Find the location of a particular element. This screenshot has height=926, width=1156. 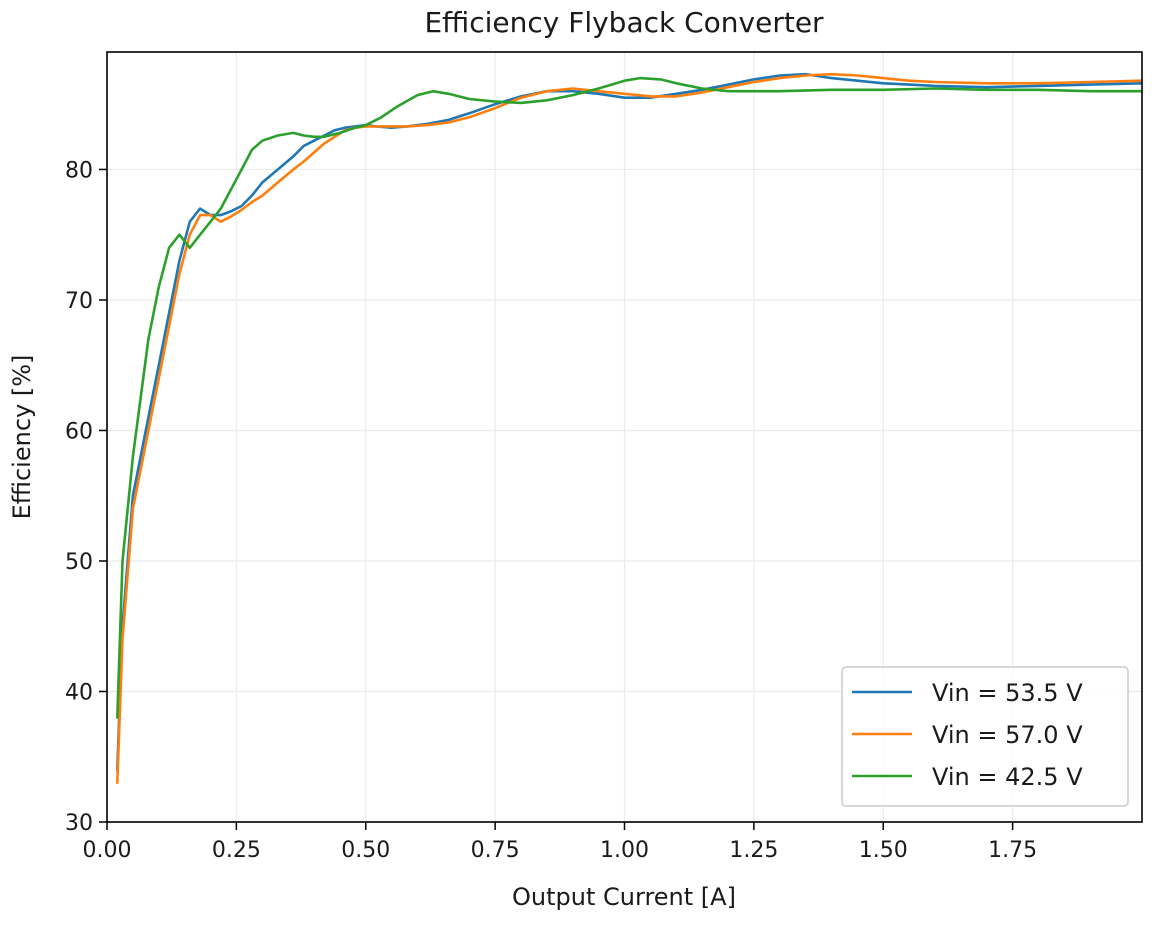

legend-label: Vin = 57.0 V is located at coordinates (1007, 735).